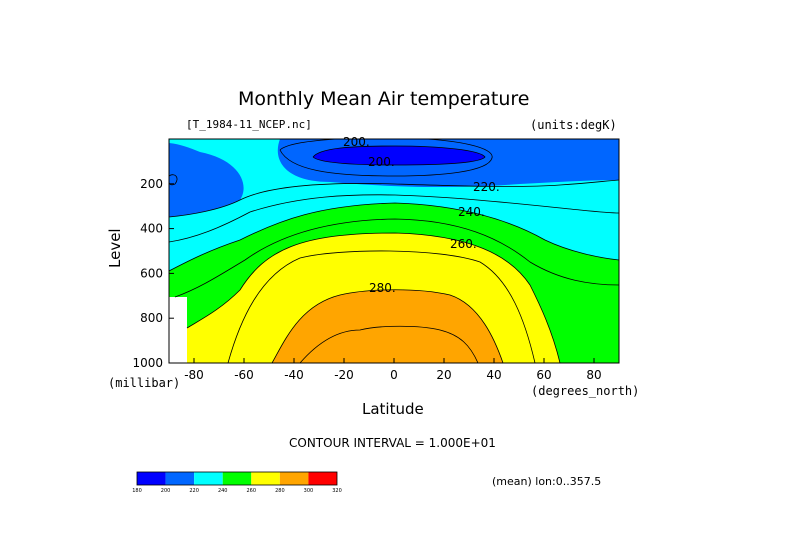 Image resolution: width=789 pixels, height=558 pixels. I want to click on y-tick-label: 1000, so click(147, 363).